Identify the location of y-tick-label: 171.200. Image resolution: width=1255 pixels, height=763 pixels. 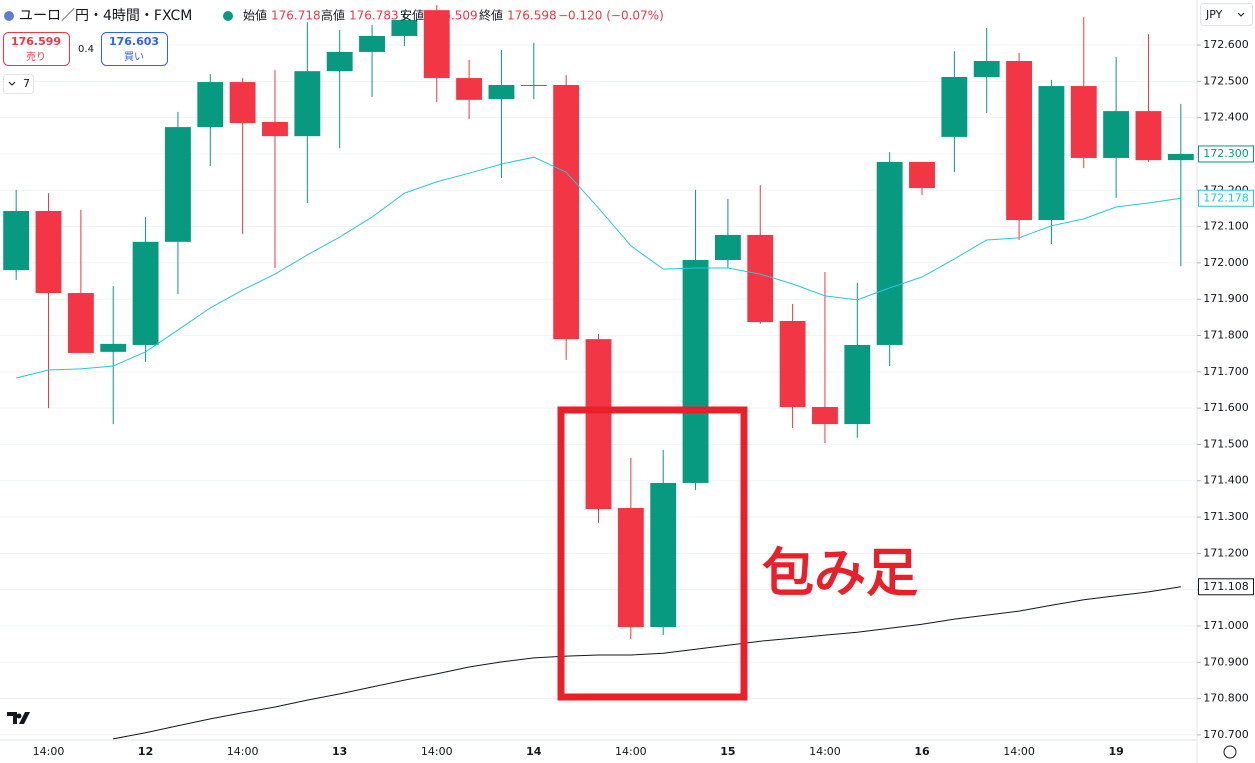
(1226, 552).